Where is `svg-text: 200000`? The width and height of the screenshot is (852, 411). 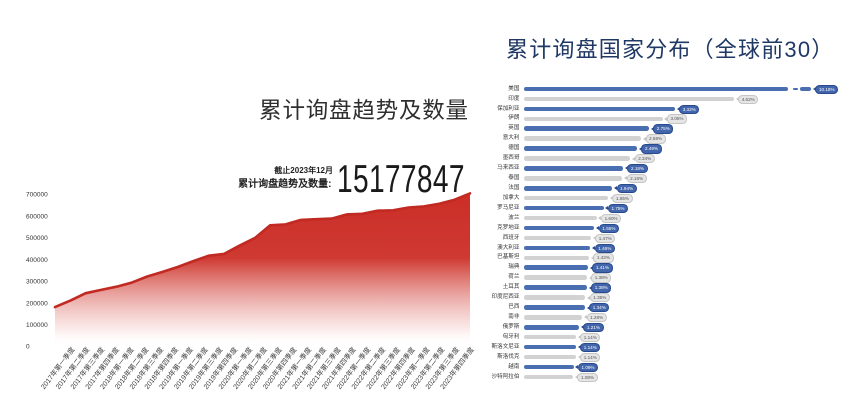 svg-text: 200000 is located at coordinates (37, 303).